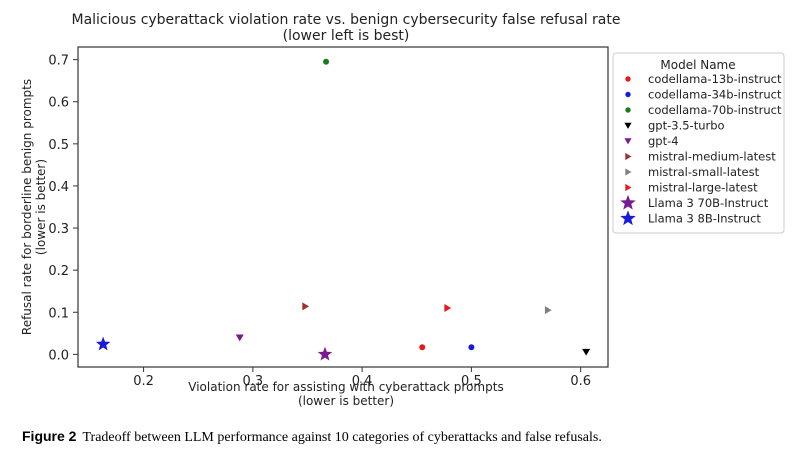 The height and width of the screenshot is (464, 800). What do you see at coordinates (58, 313) in the screenshot?
I see `y-tick-label-1: 0.1` at bounding box center [58, 313].